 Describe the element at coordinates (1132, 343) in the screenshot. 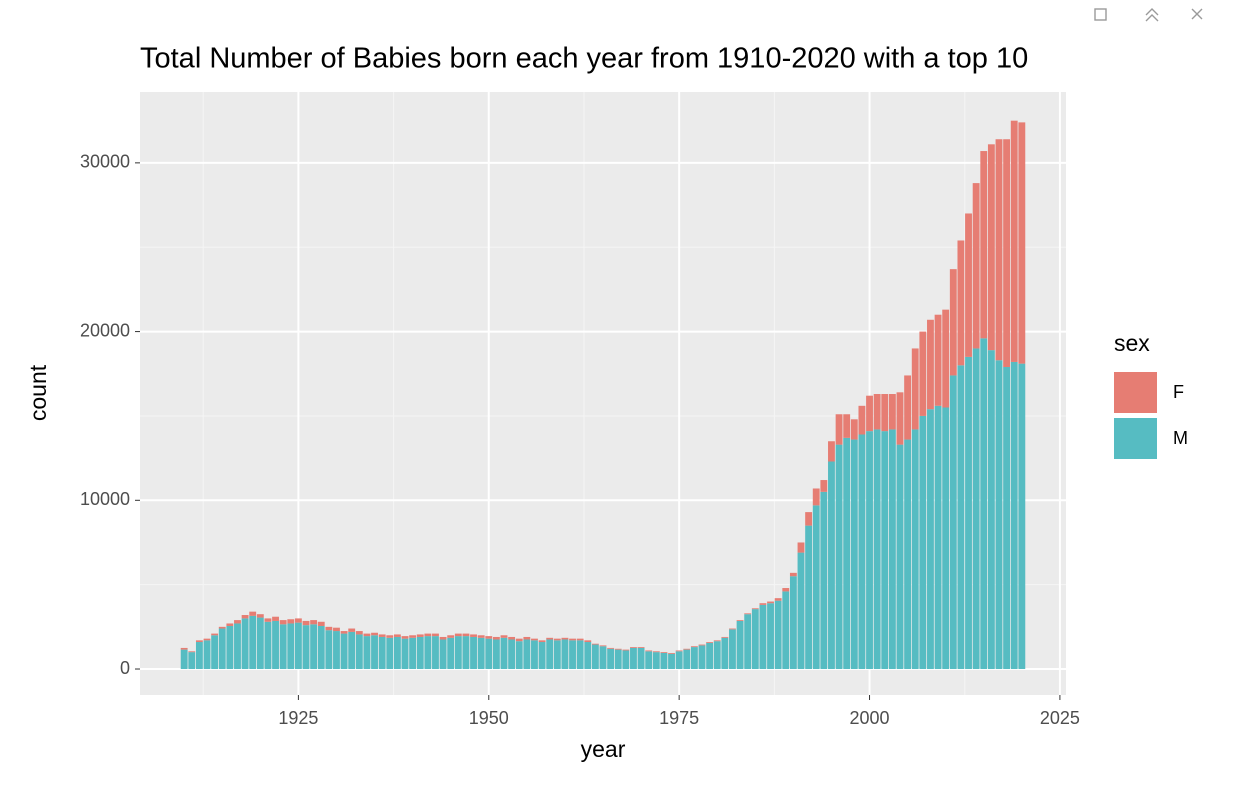

I see `legend-title: sex` at that location.